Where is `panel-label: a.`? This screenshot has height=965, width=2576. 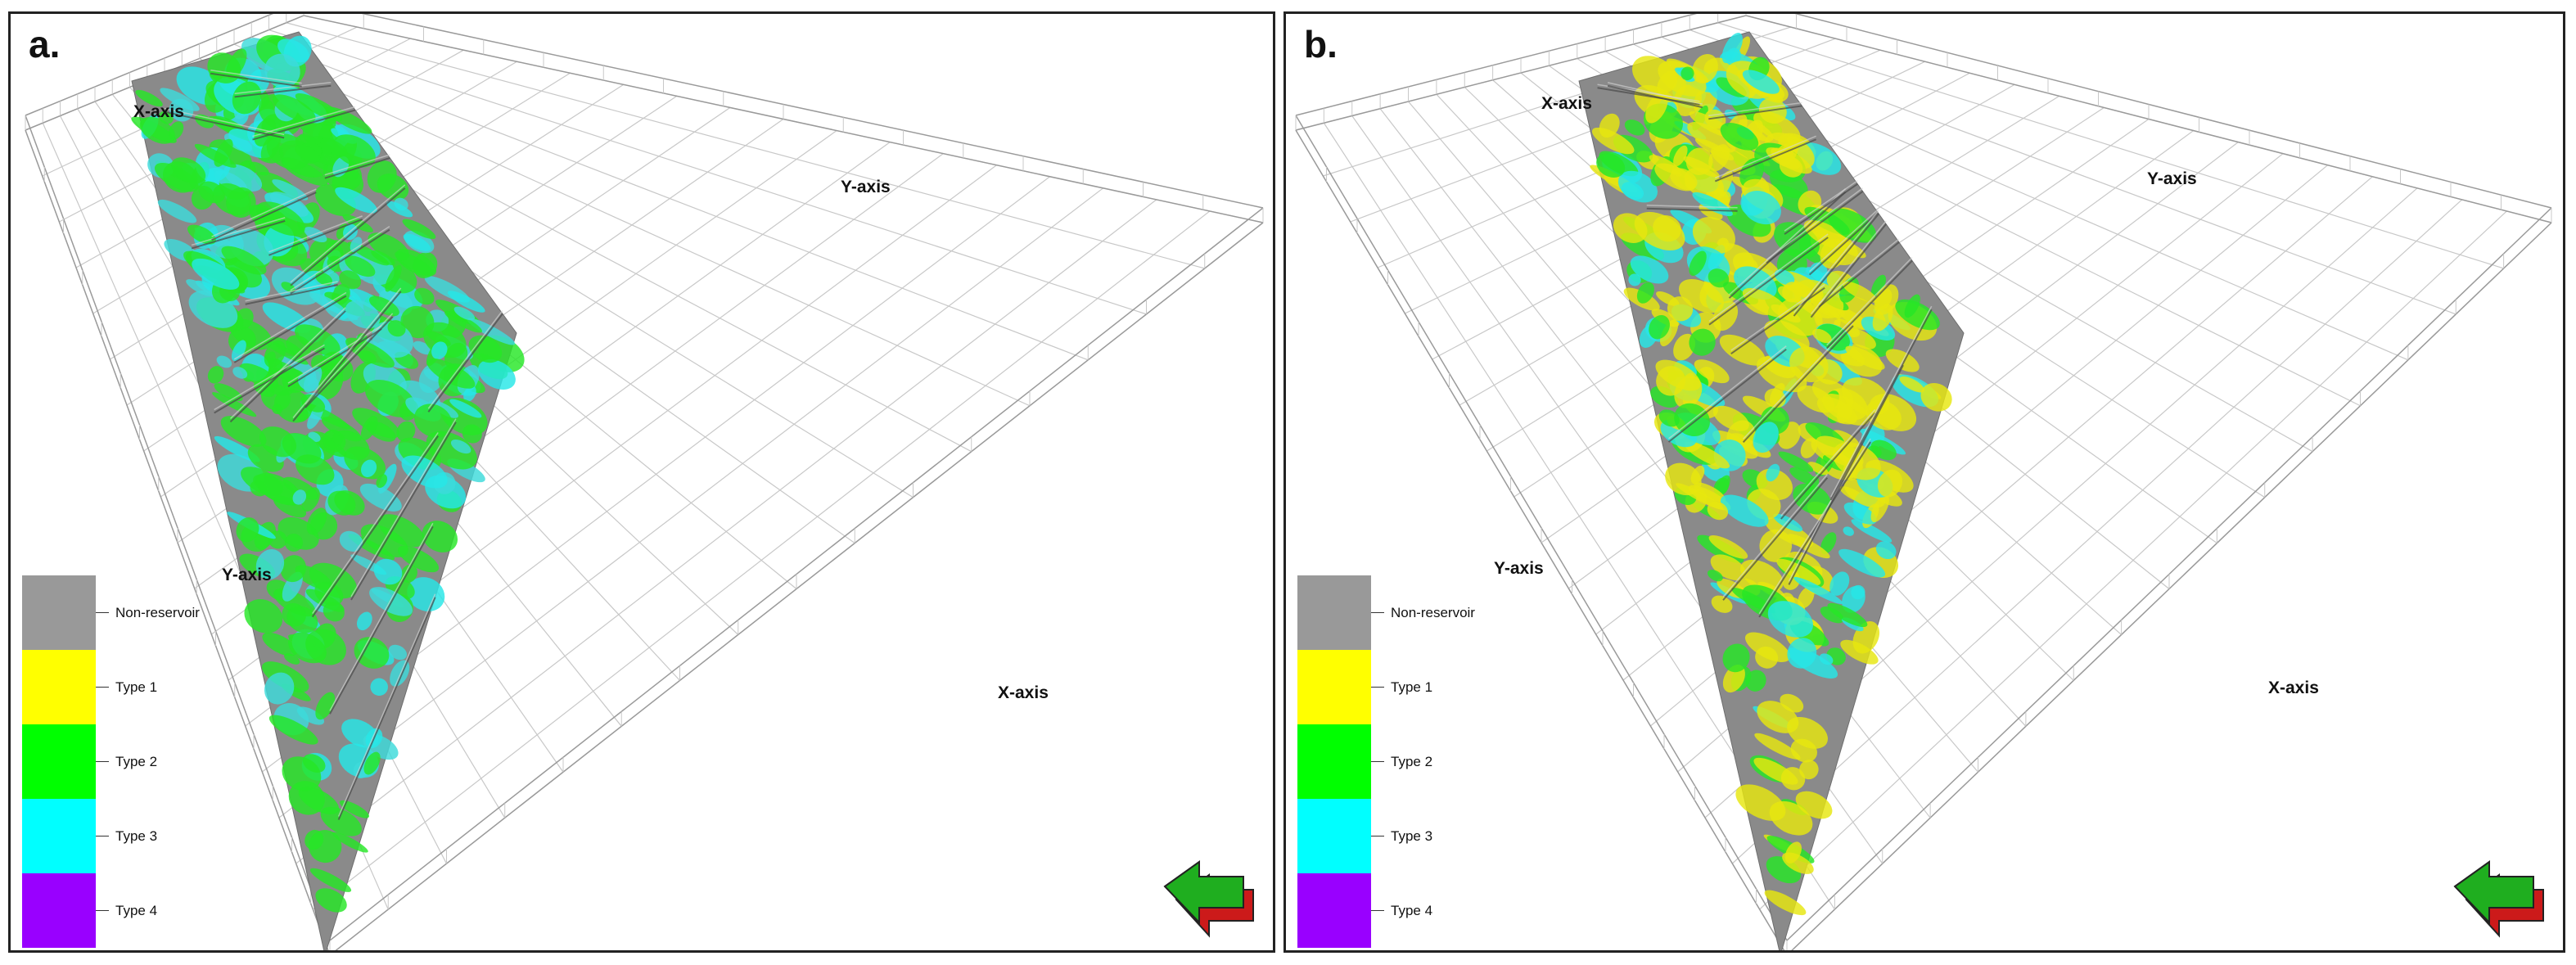
panel-label: a. is located at coordinates (45, 44).